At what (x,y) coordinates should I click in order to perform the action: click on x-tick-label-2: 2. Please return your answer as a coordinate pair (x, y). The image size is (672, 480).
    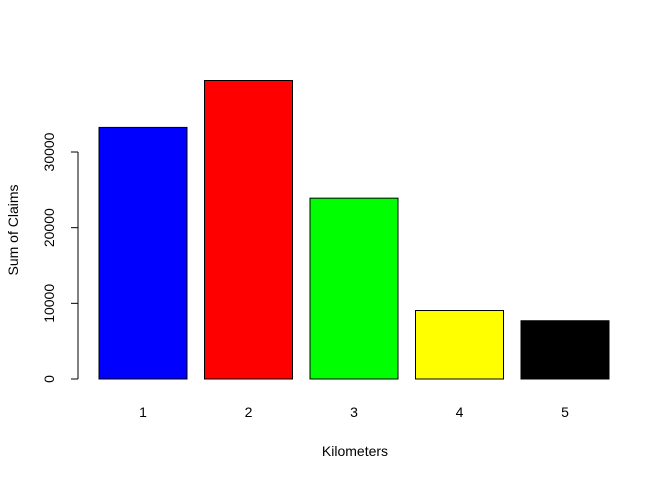
    Looking at the image, I should click on (249, 412).